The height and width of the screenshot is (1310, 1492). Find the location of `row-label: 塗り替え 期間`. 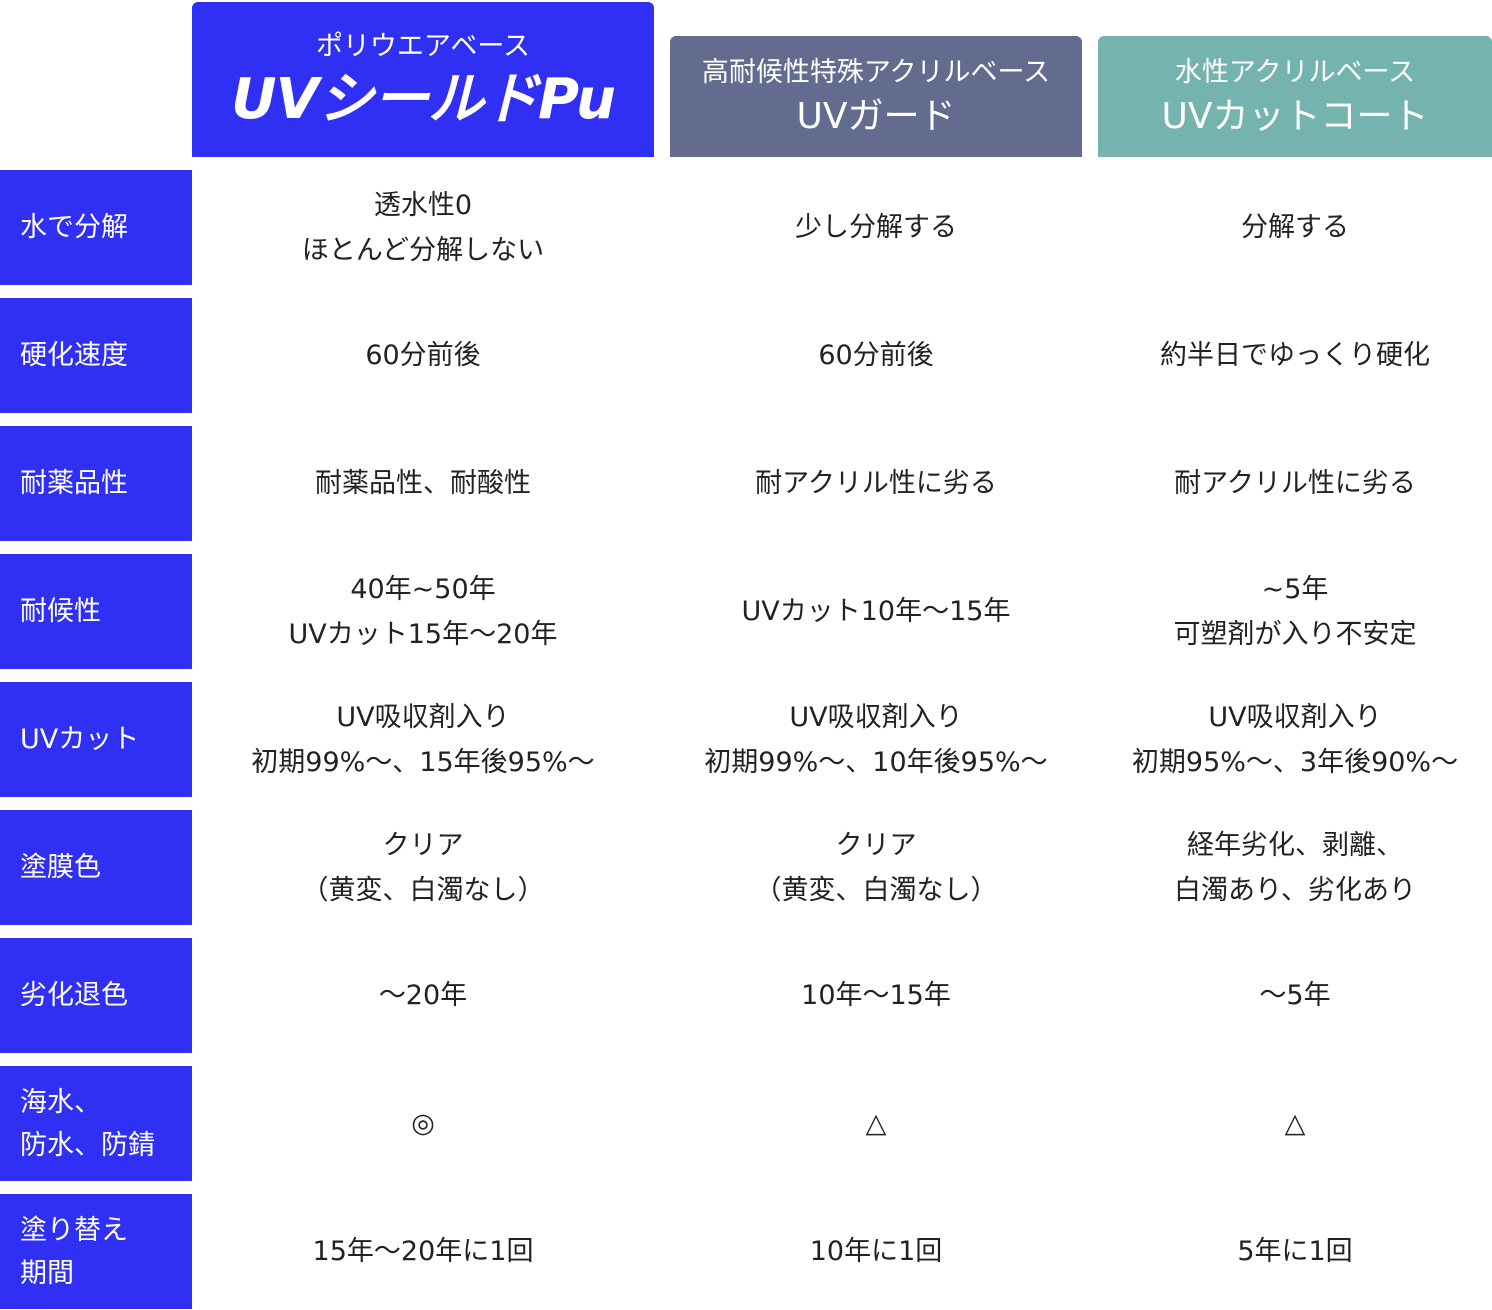

row-label: 塗り替え 期間 is located at coordinates (96, 1251).